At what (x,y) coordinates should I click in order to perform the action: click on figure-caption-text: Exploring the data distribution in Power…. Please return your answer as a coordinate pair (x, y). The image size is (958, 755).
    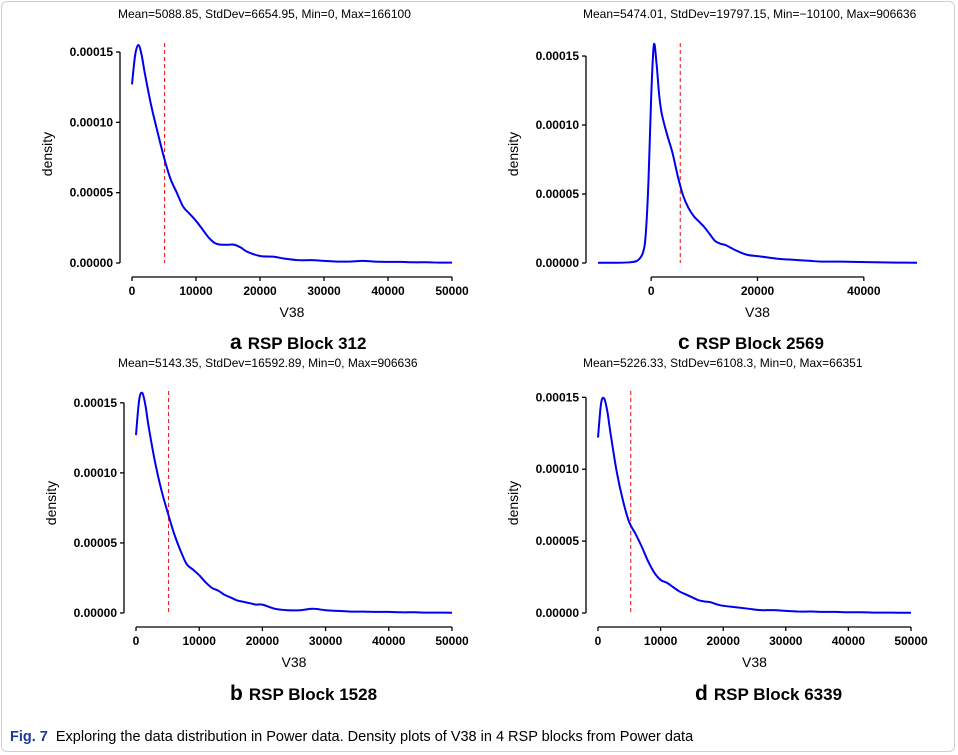
    Looking at the image, I should click on (374, 737).